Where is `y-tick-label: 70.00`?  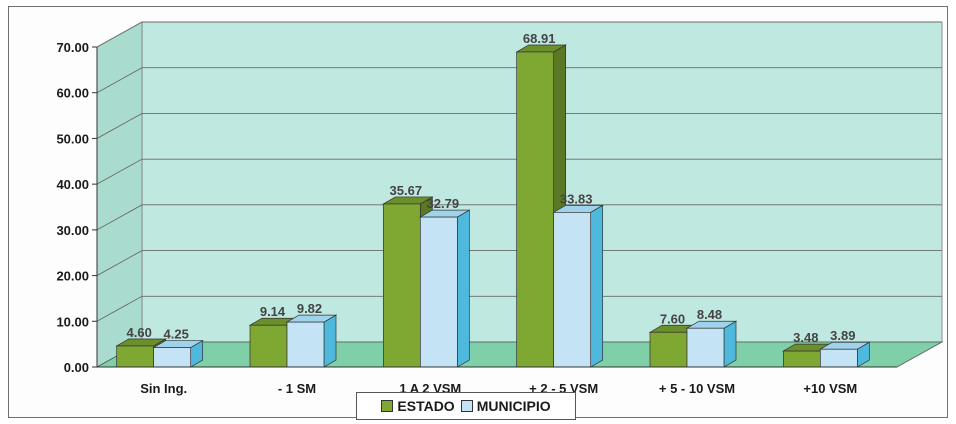 y-tick-label: 70.00 is located at coordinates (72, 47).